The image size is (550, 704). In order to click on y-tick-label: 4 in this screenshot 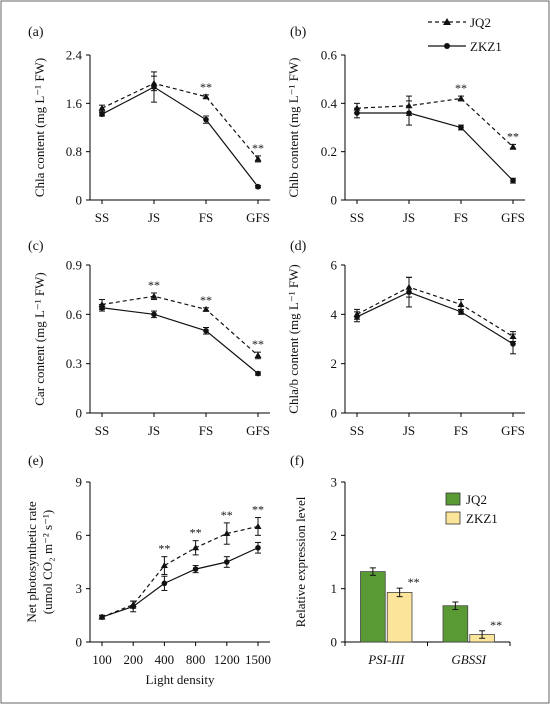, I will do `click(334, 314)`.